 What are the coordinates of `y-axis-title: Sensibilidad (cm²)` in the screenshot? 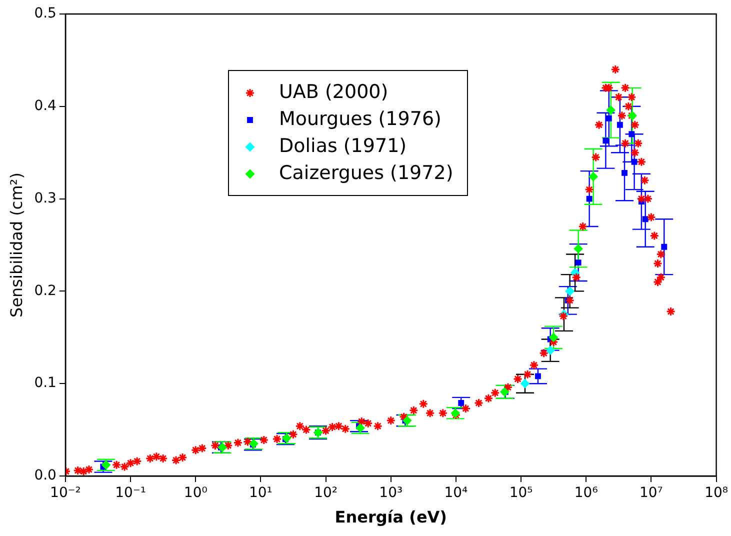 It's located at (16, 245).